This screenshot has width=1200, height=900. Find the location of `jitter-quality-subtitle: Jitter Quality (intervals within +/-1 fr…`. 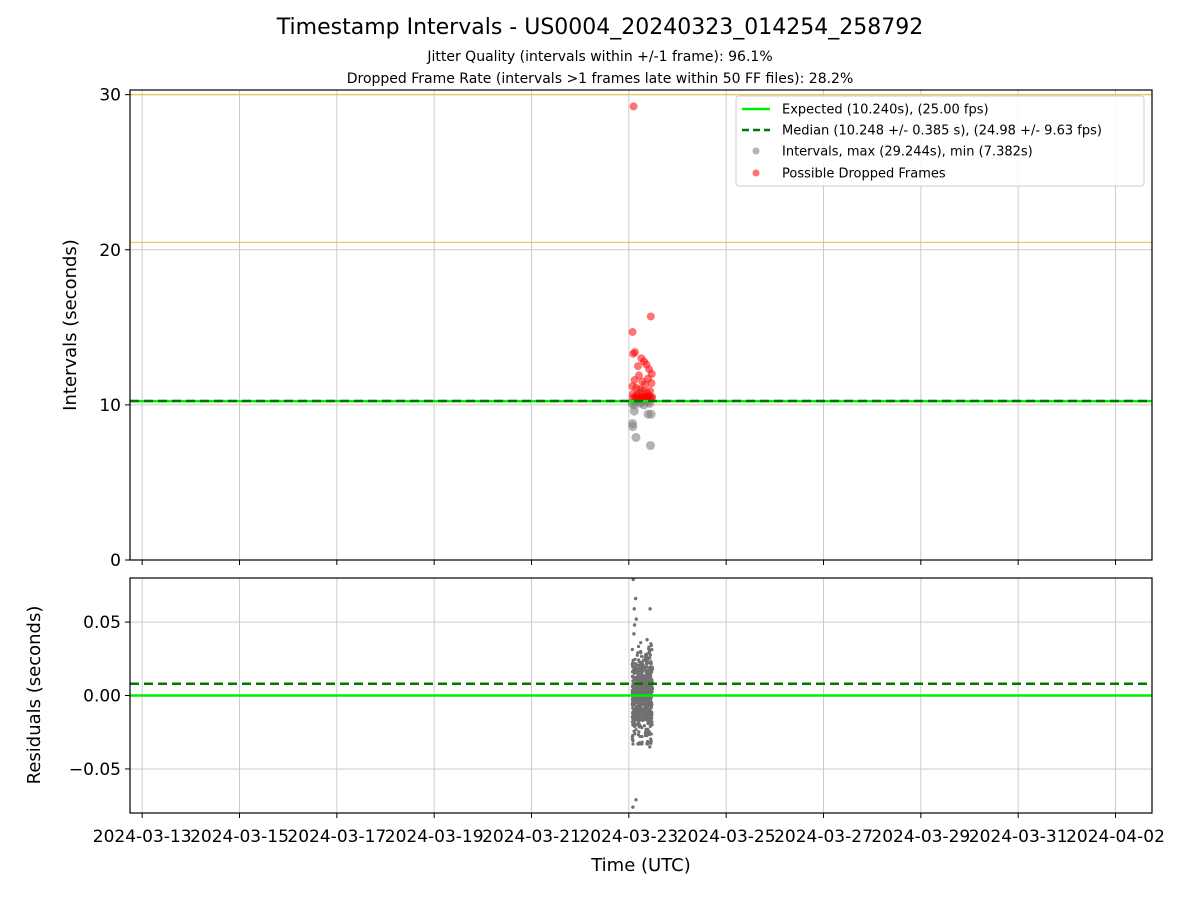

jitter-quality-subtitle: Jitter Quality (intervals within +/-1 fr… is located at coordinates (600, 57).